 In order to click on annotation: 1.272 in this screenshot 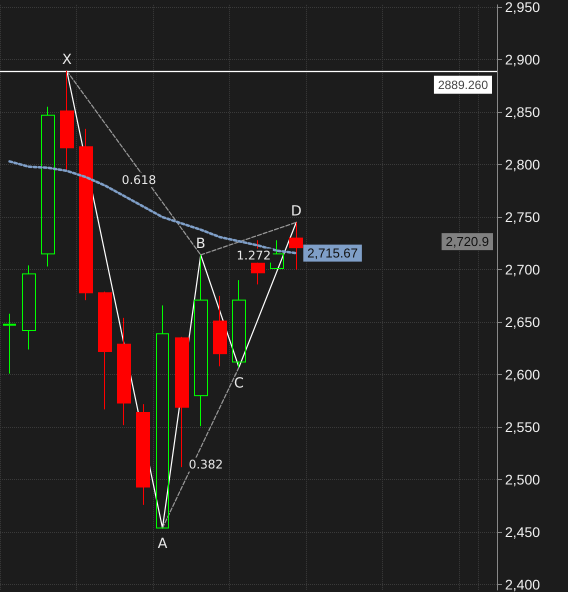, I will do `click(253, 255)`.